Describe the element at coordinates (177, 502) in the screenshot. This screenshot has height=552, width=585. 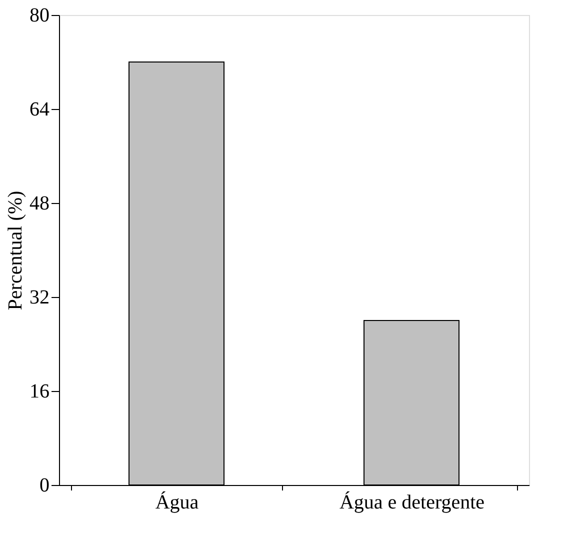
I see `x-tick-label: Água` at that location.